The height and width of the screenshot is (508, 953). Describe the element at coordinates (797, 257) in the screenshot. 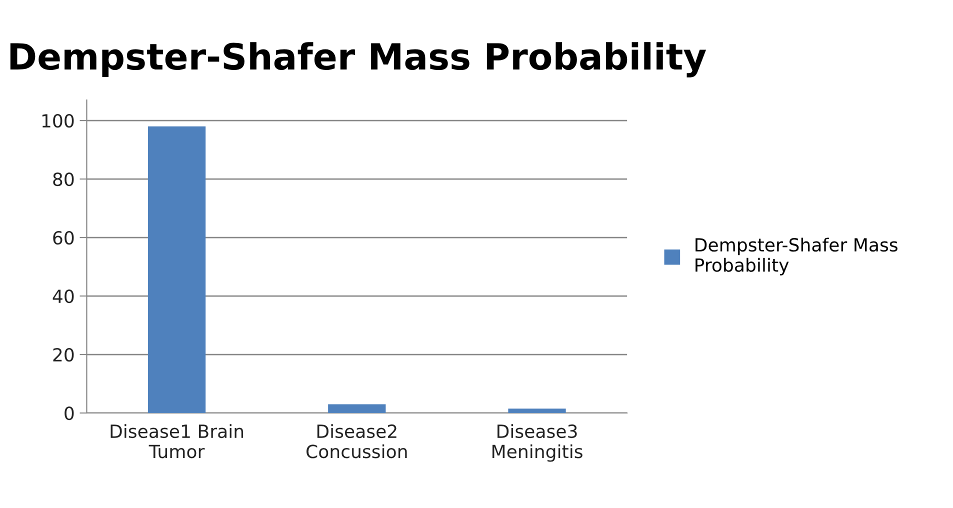

I see `legend-label: Dempster-Shafer Mass Probability` at that location.